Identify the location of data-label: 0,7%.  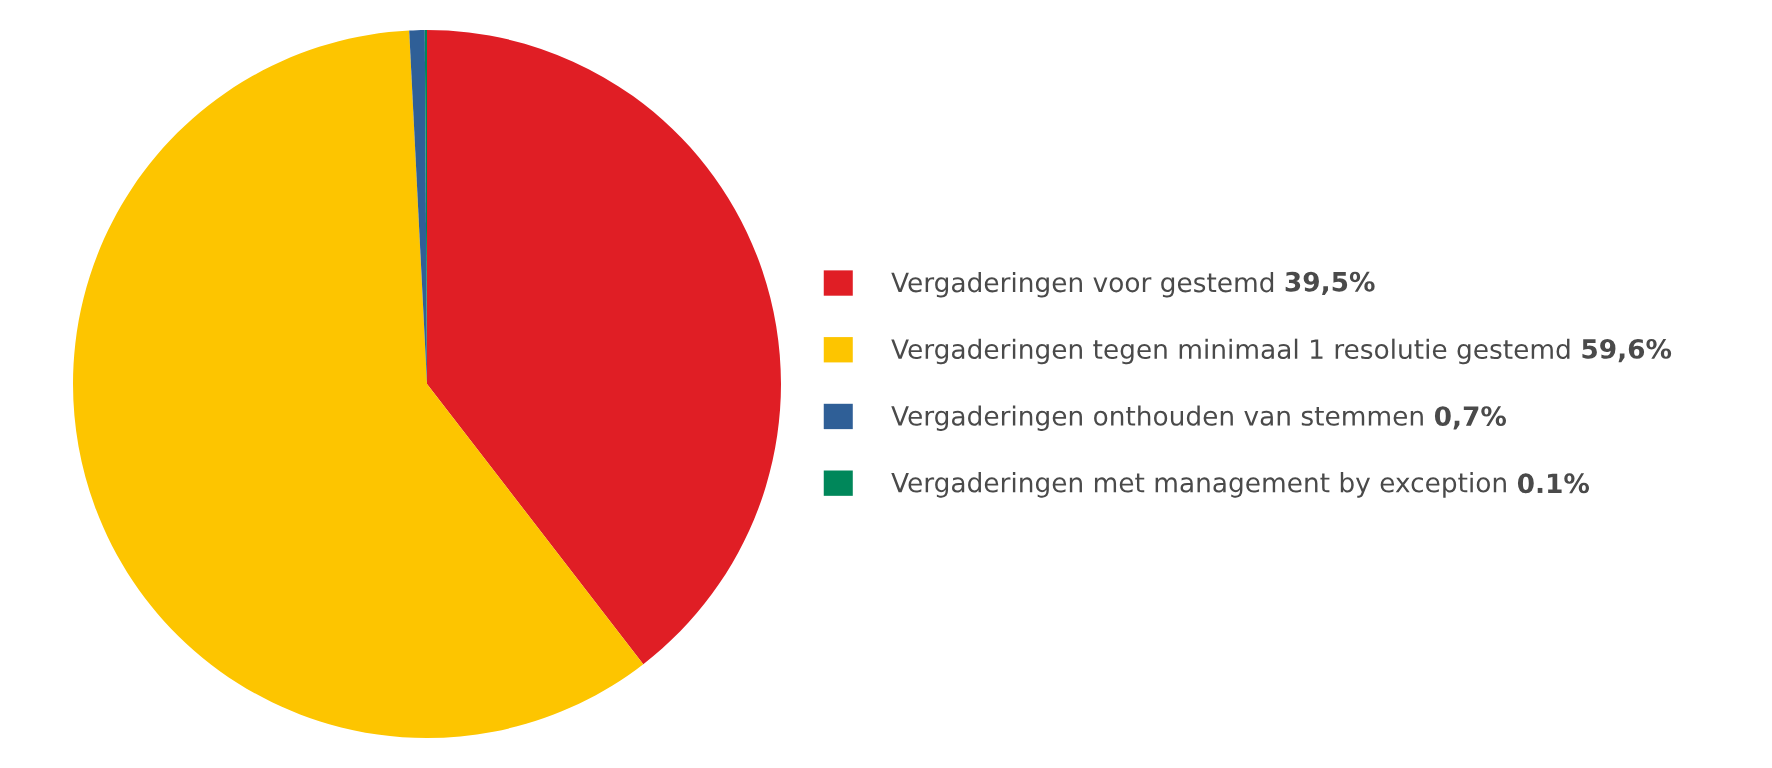
(1470, 418).